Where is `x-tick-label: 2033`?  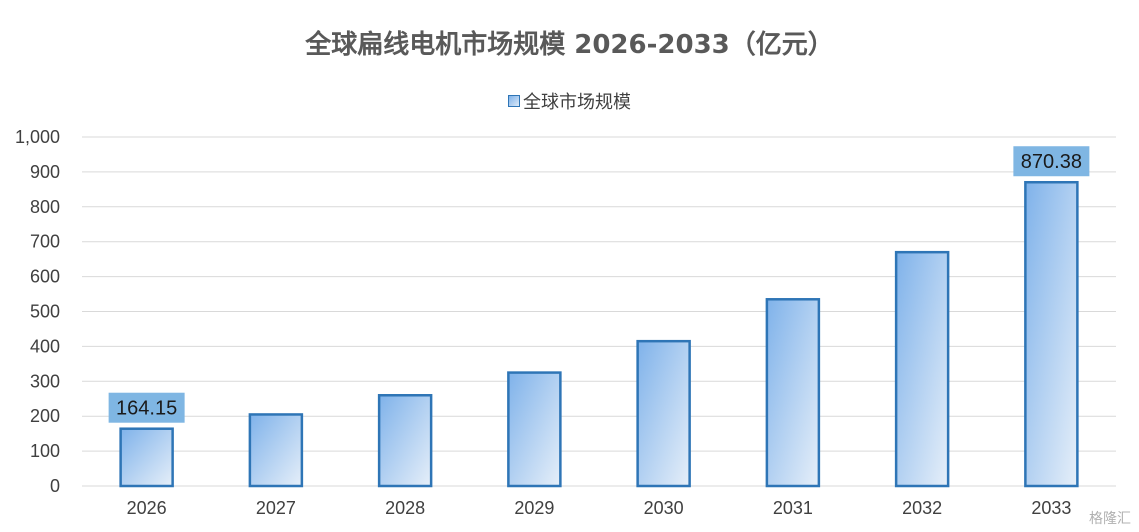 x-tick-label: 2033 is located at coordinates (1051, 508).